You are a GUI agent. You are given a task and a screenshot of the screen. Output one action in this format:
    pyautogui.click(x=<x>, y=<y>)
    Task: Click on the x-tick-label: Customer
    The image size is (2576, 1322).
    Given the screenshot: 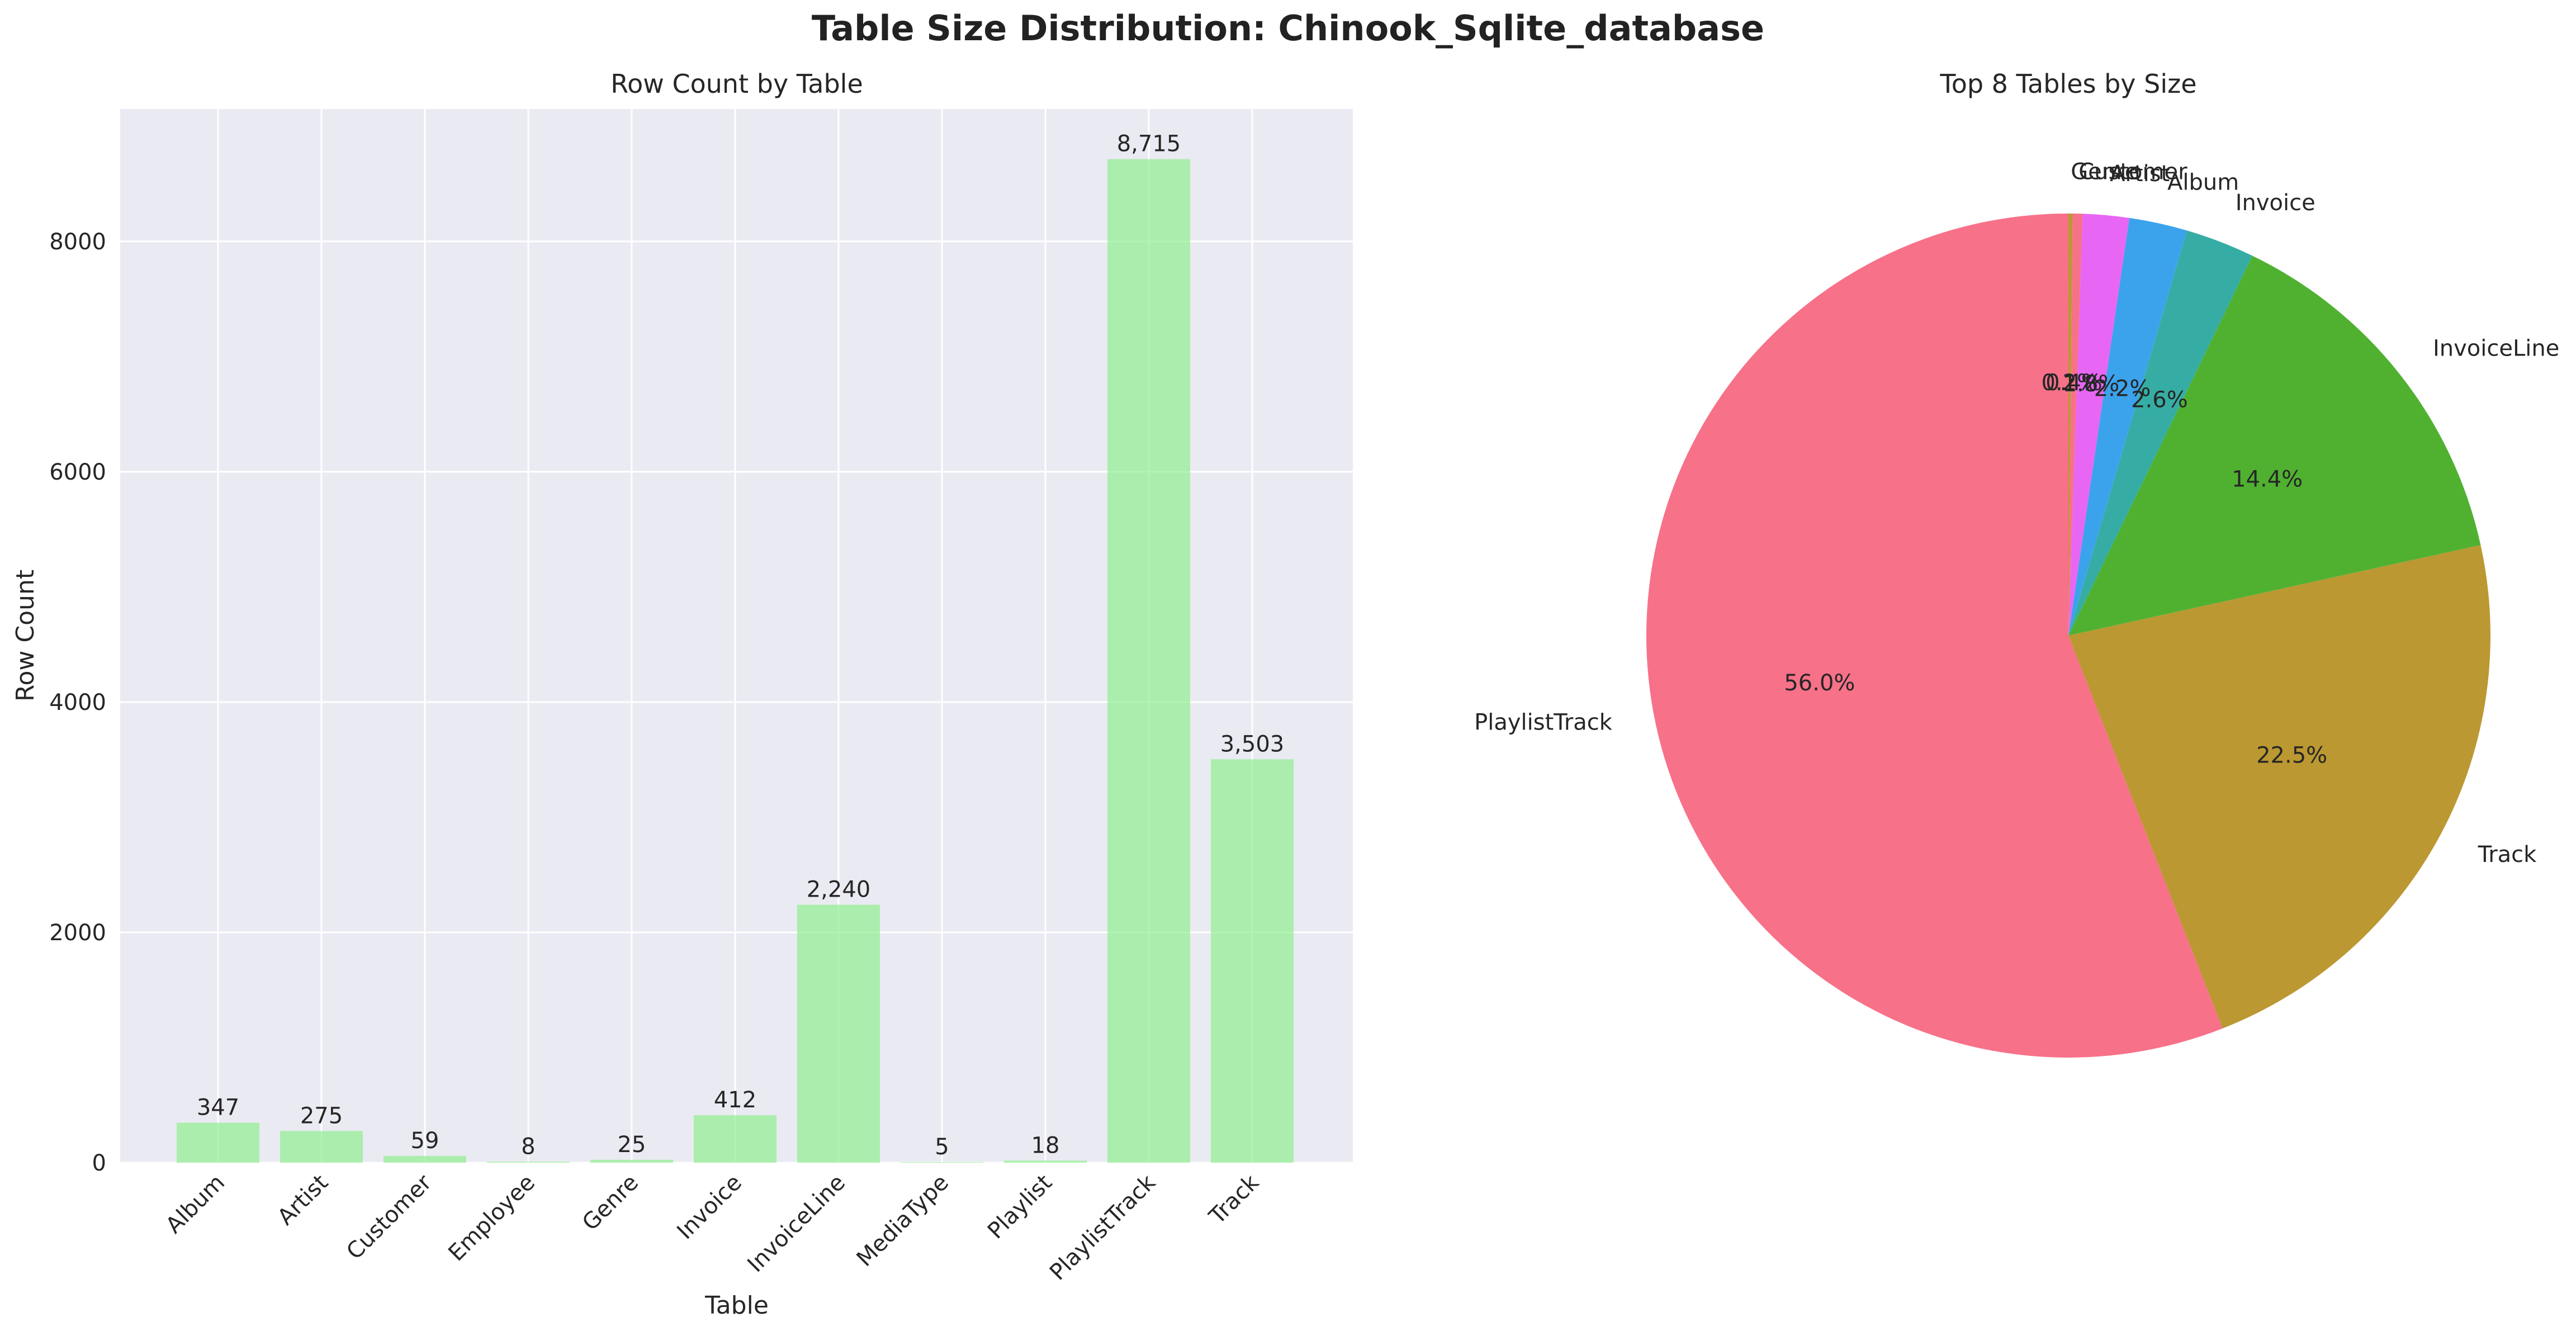 What is the action you would take?
    pyautogui.click(x=389, y=1216)
    